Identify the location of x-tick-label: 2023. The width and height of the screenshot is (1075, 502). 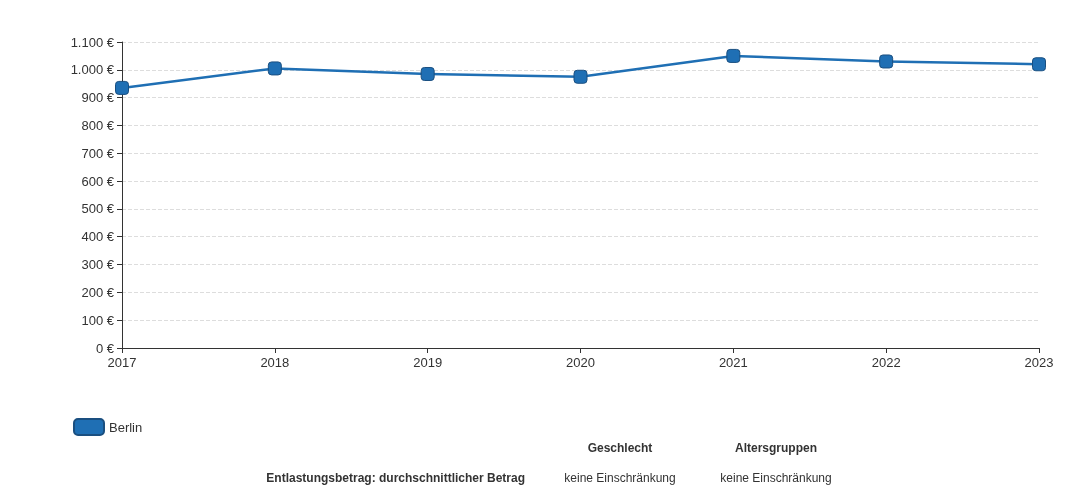
(1039, 362).